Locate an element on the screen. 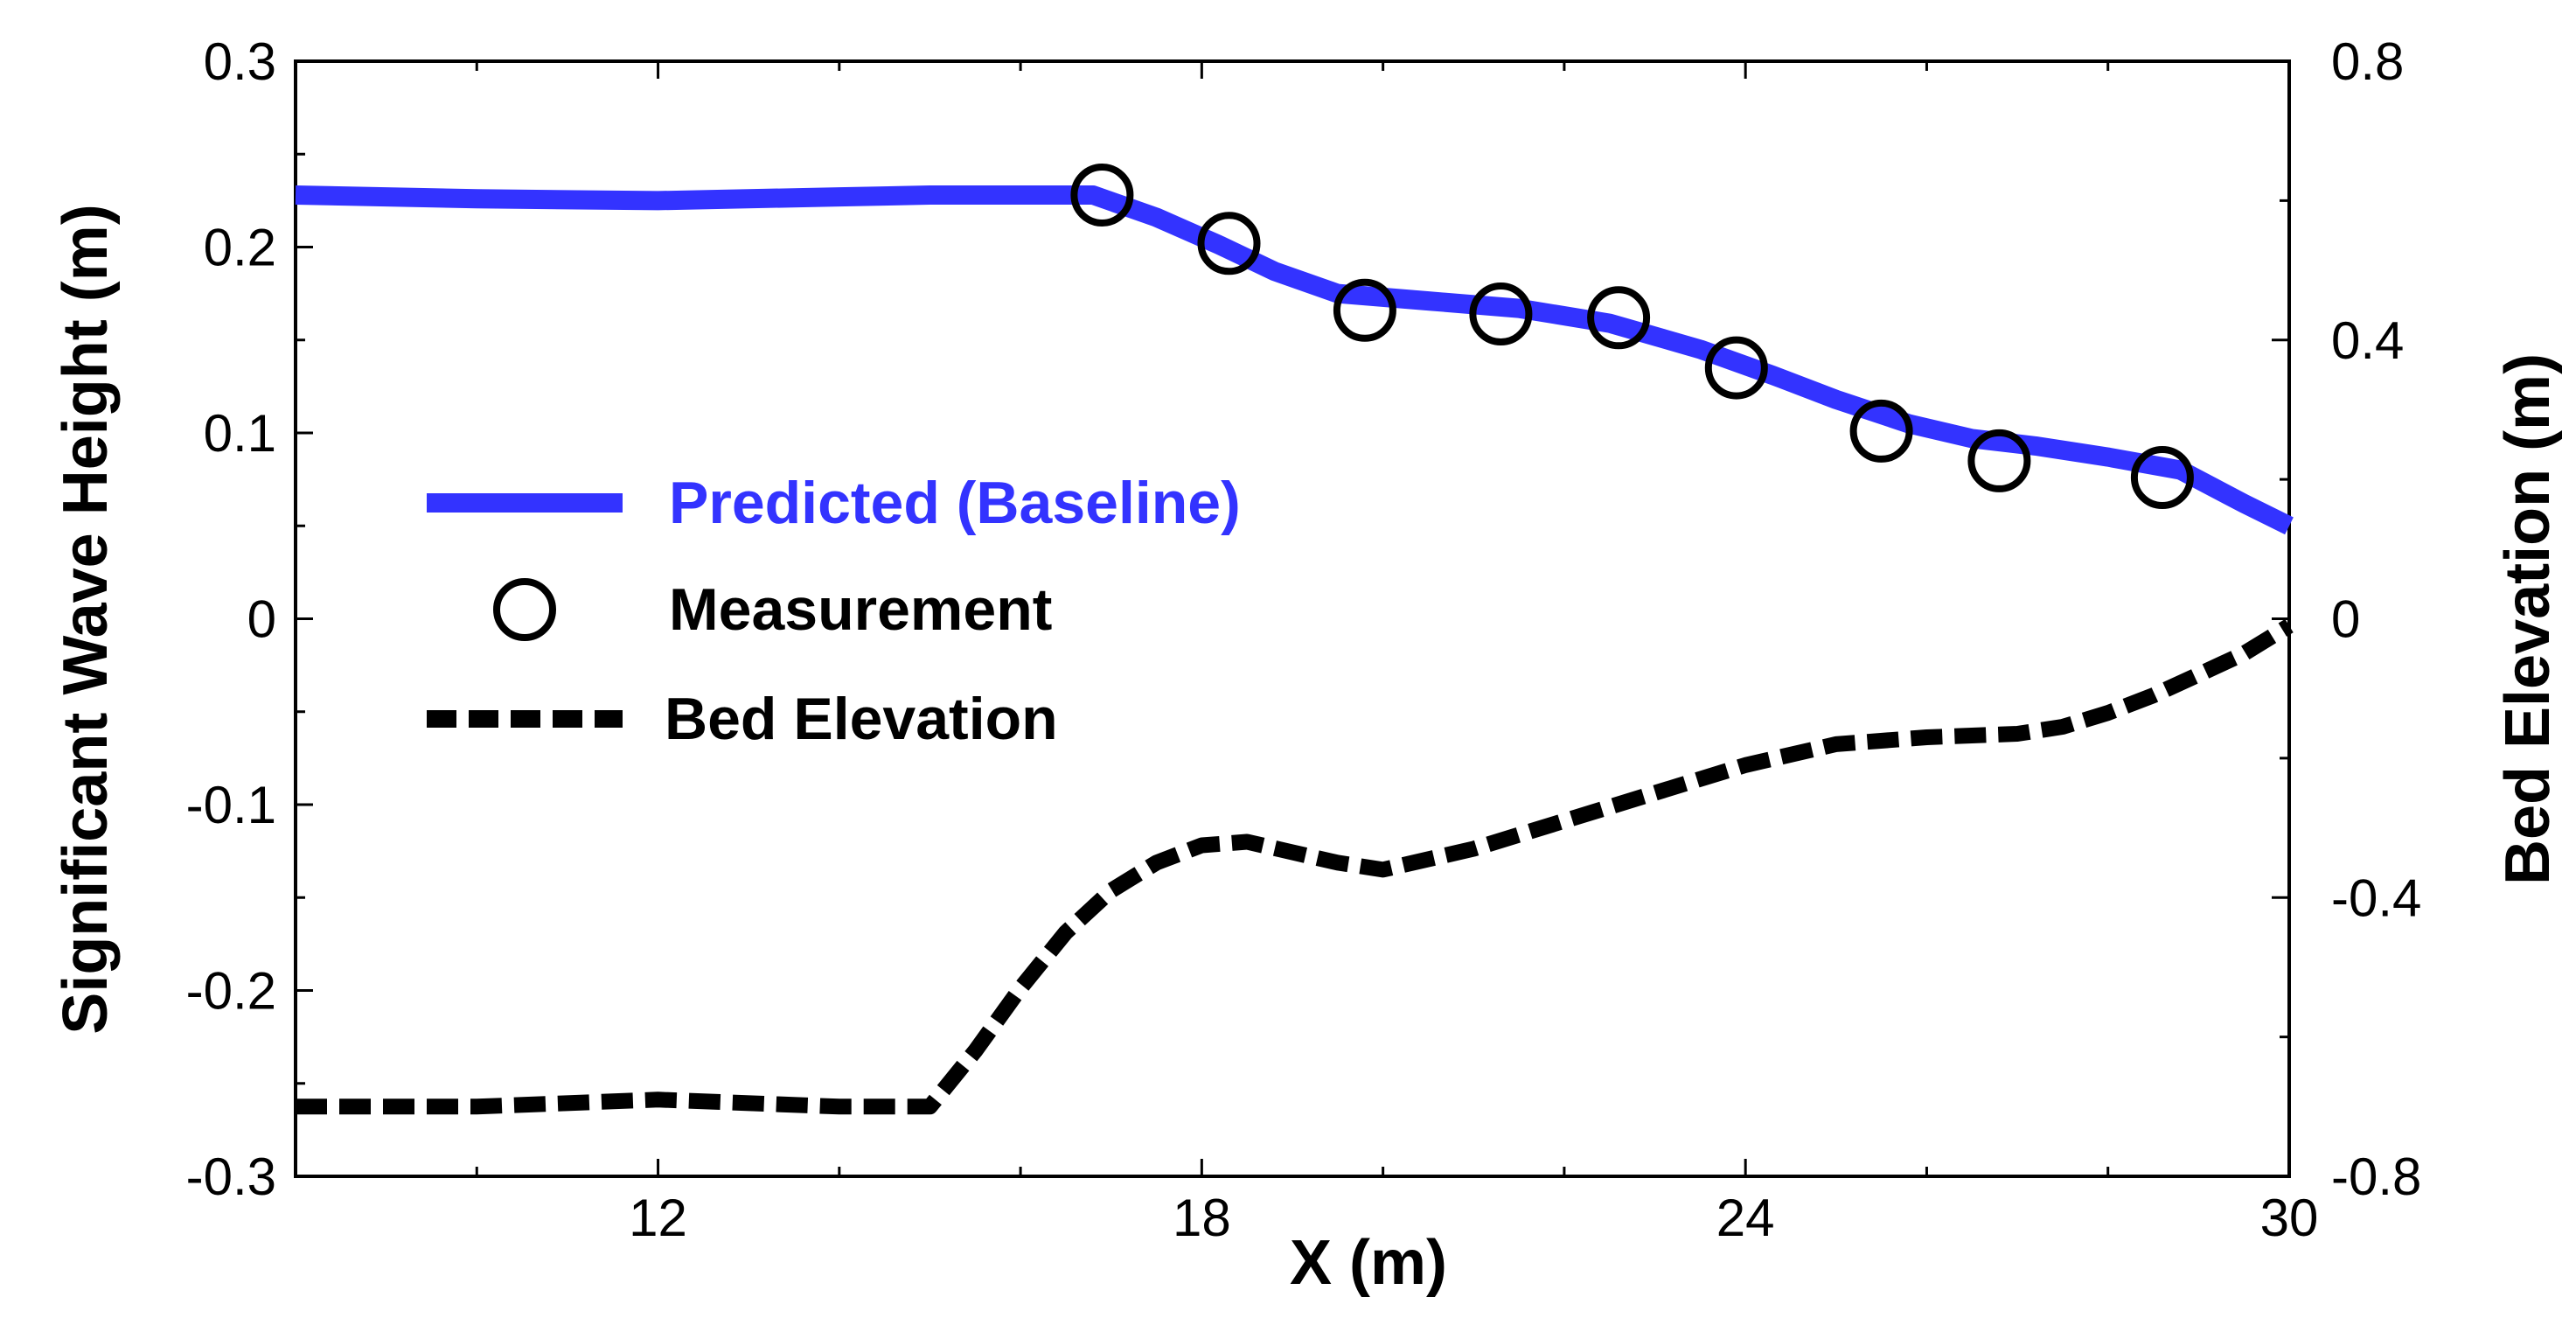  y-tick-label: -0.3 is located at coordinates (231, 1176).